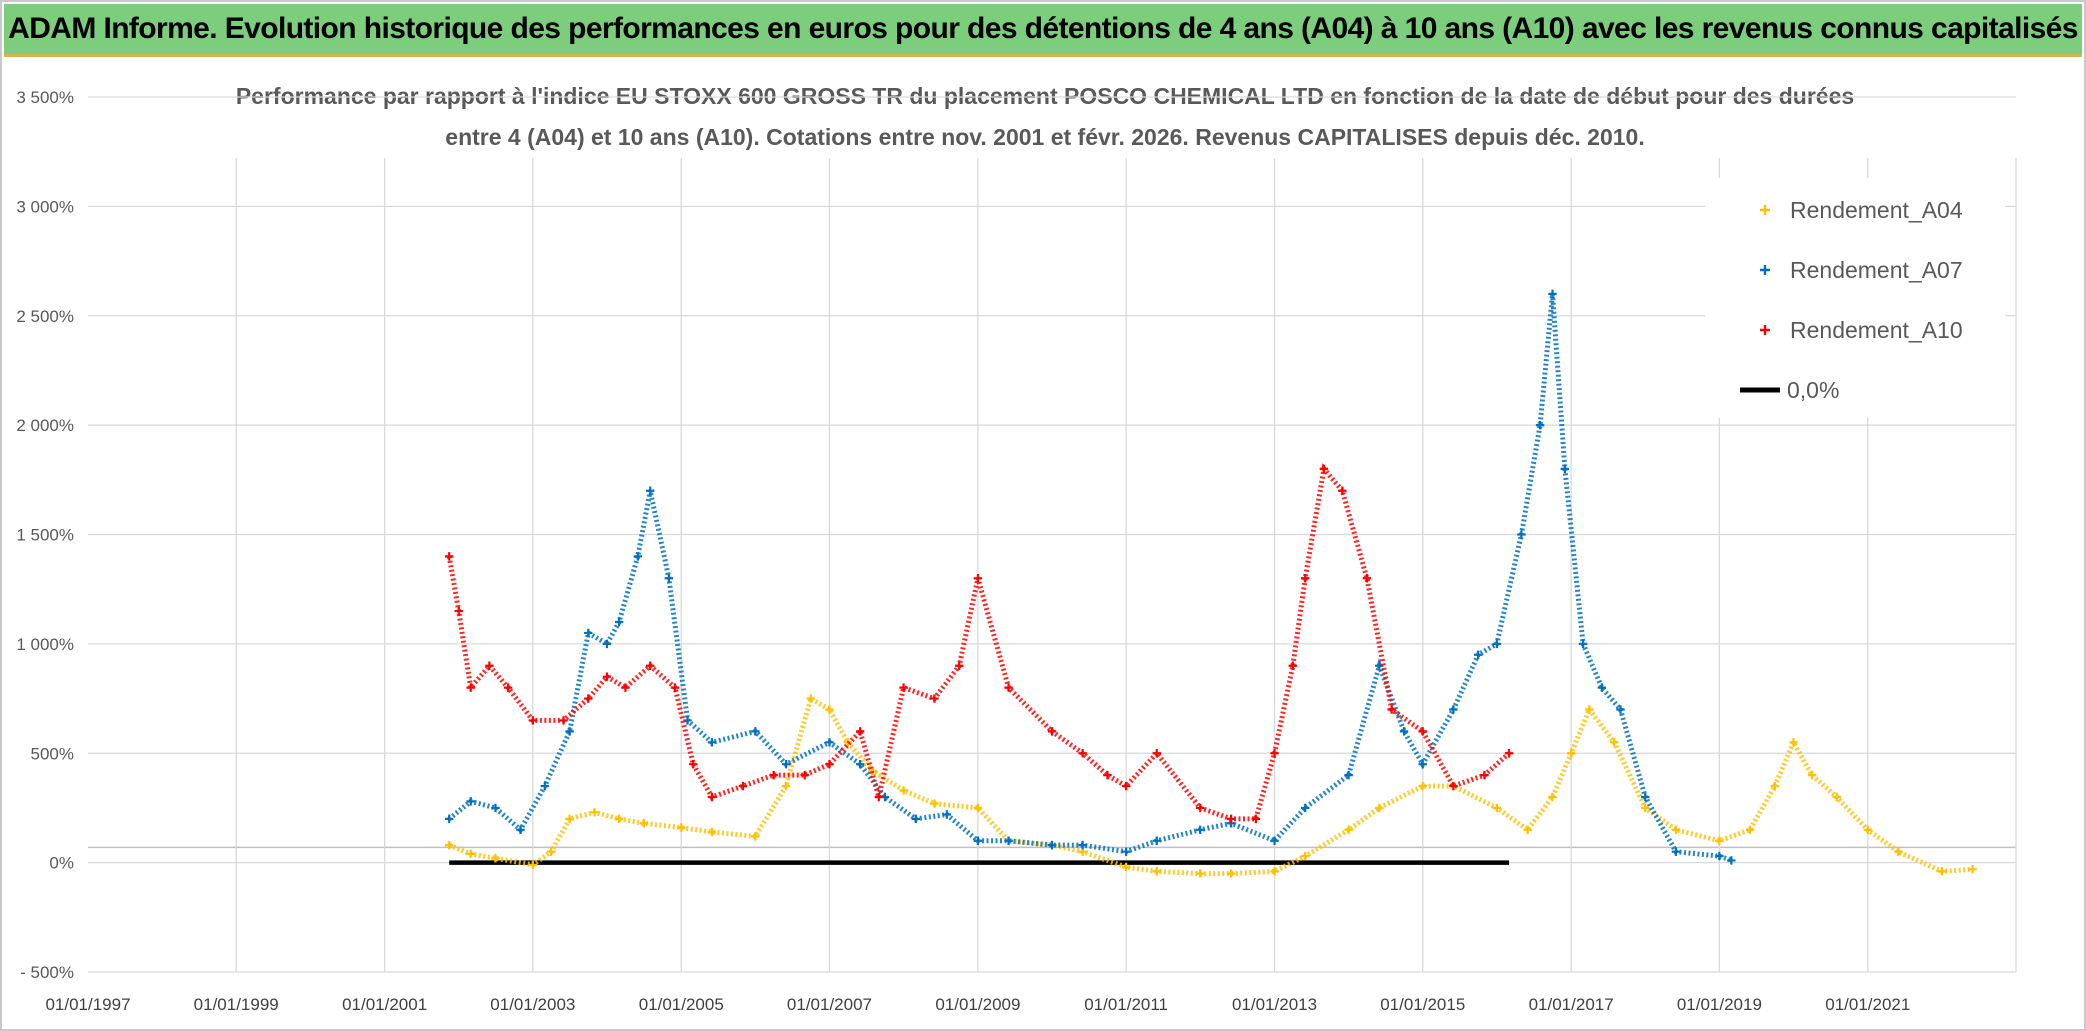  What do you see at coordinates (1813, 390) in the screenshot?
I see `legend-label: 0,0%` at bounding box center [1813, 390].